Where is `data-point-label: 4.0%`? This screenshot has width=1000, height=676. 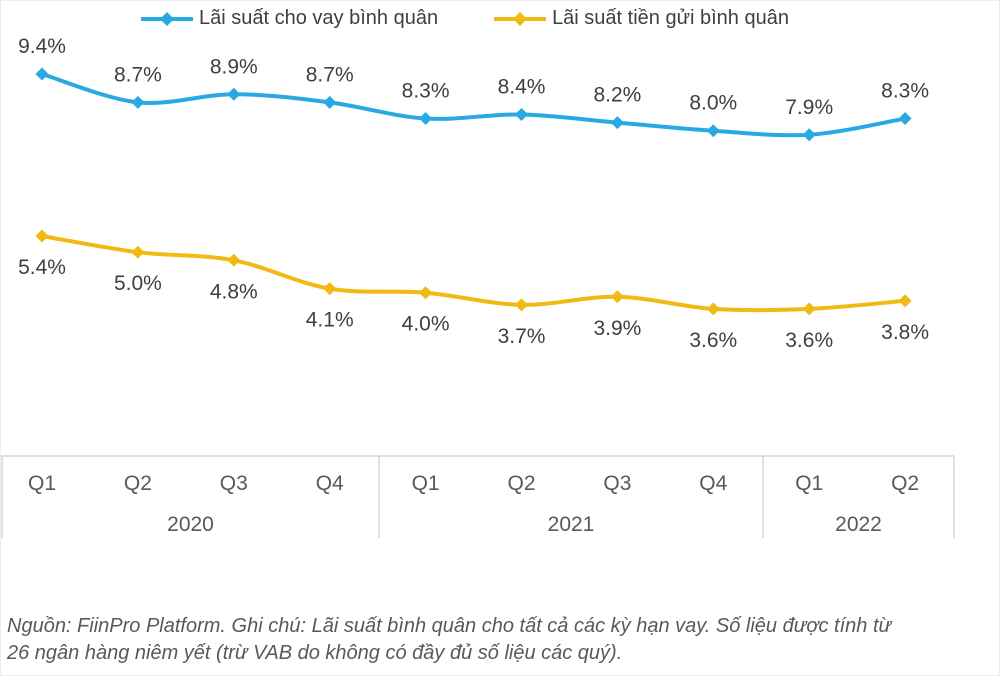
data-point-label: 4.0% is located at coordinates (426, 324).